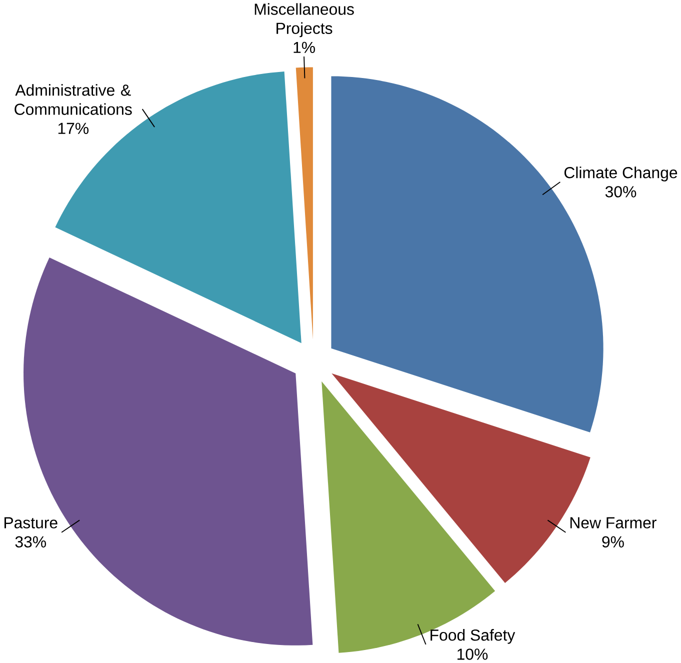  I want to click on slice-label: Climate Change, so click(621, 174).